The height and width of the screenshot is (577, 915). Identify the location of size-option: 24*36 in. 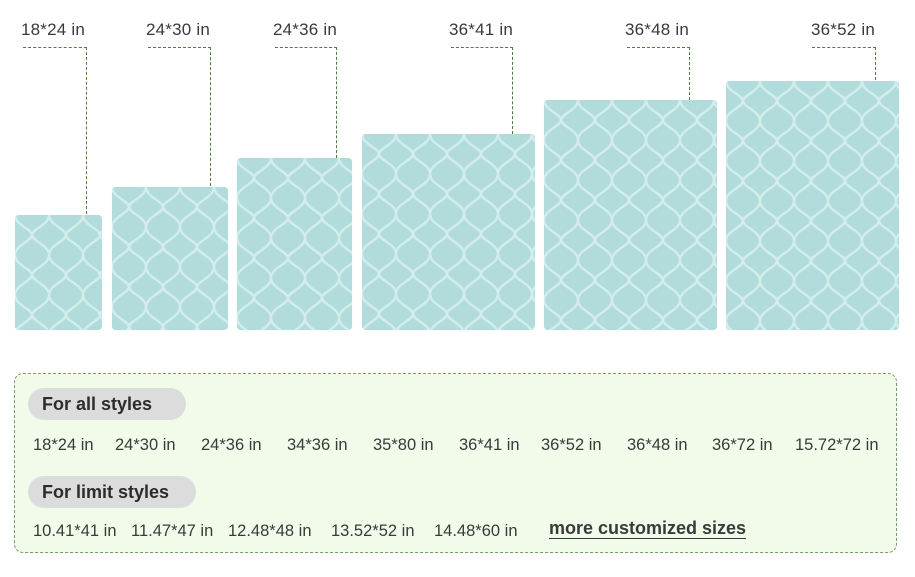
(231, 445).